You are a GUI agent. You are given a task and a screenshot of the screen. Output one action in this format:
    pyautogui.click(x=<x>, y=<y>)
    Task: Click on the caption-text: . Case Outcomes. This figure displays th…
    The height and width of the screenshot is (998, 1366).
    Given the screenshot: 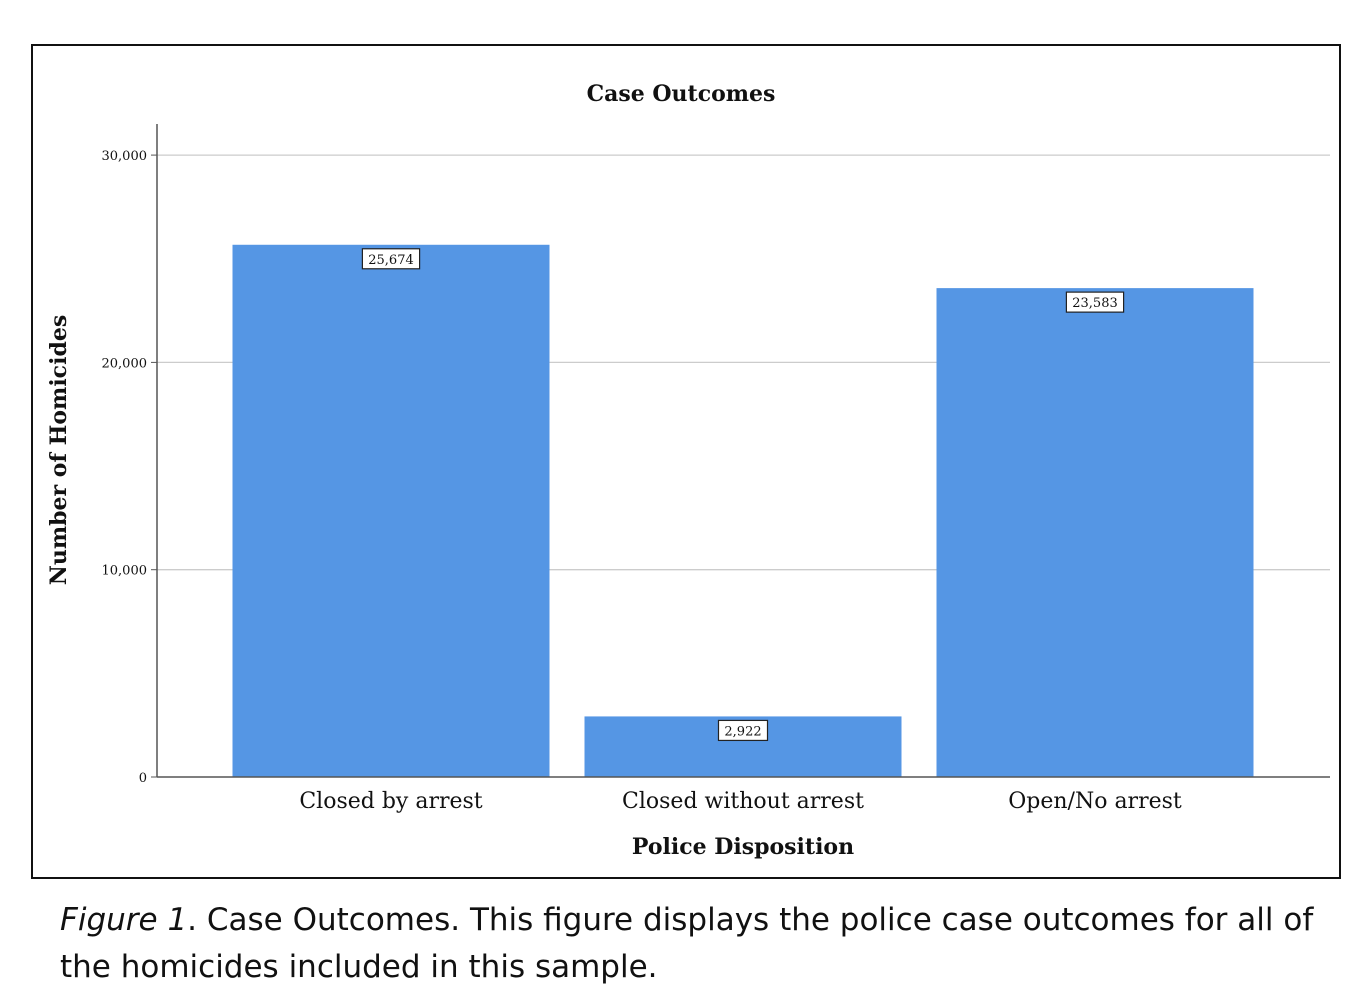 What is the action you would take?
    pyautogui.click(x=687, y=943)
    